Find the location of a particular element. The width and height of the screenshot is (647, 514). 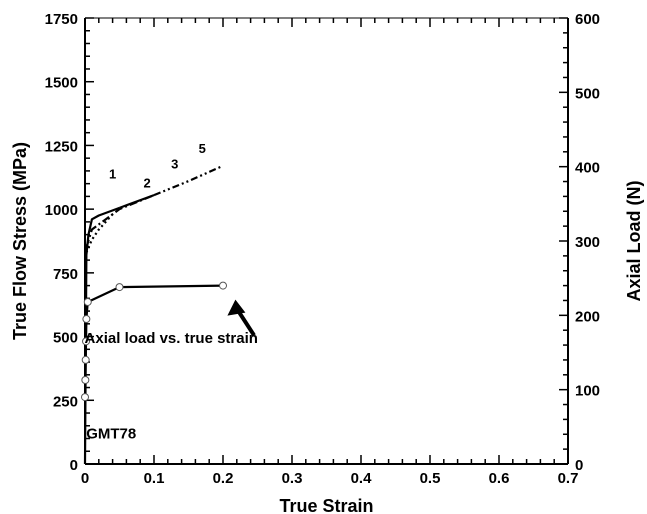

y-left-tick-label: 750 is located at coordinates (65, 274).